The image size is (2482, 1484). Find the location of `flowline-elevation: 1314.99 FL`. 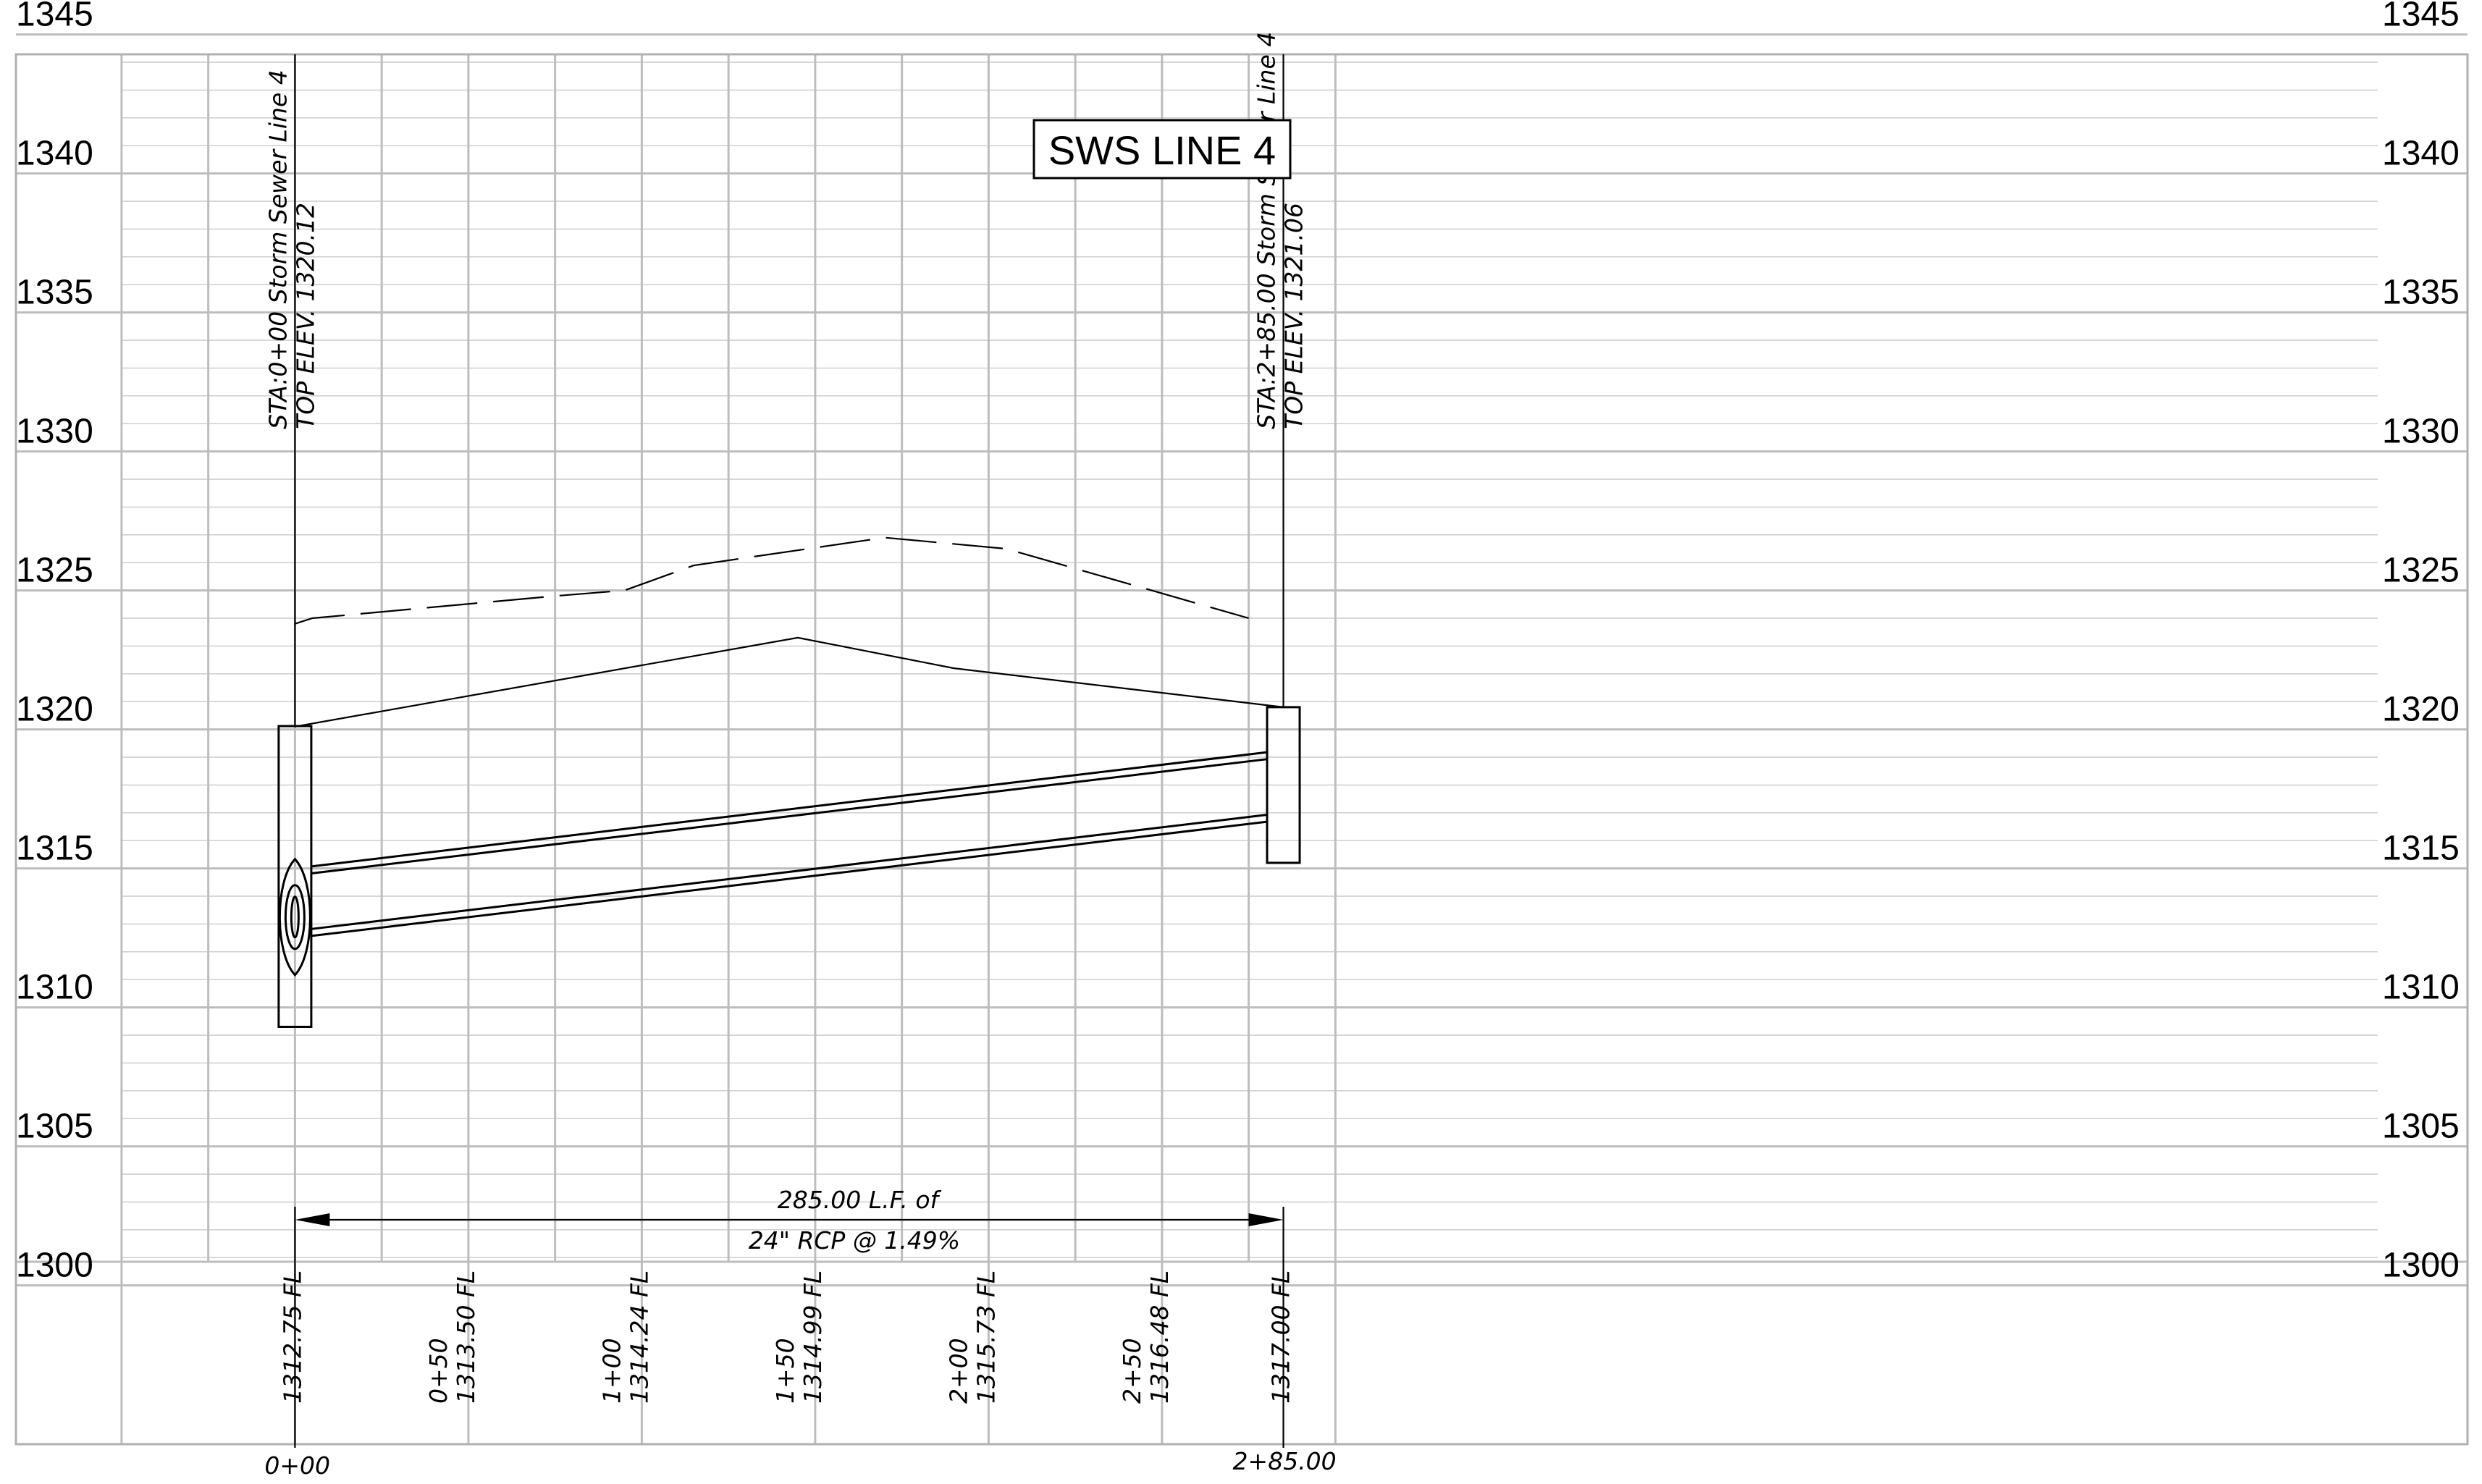

flowline-elevation: 1314.99 FL is located at coordinates (813, 1337).